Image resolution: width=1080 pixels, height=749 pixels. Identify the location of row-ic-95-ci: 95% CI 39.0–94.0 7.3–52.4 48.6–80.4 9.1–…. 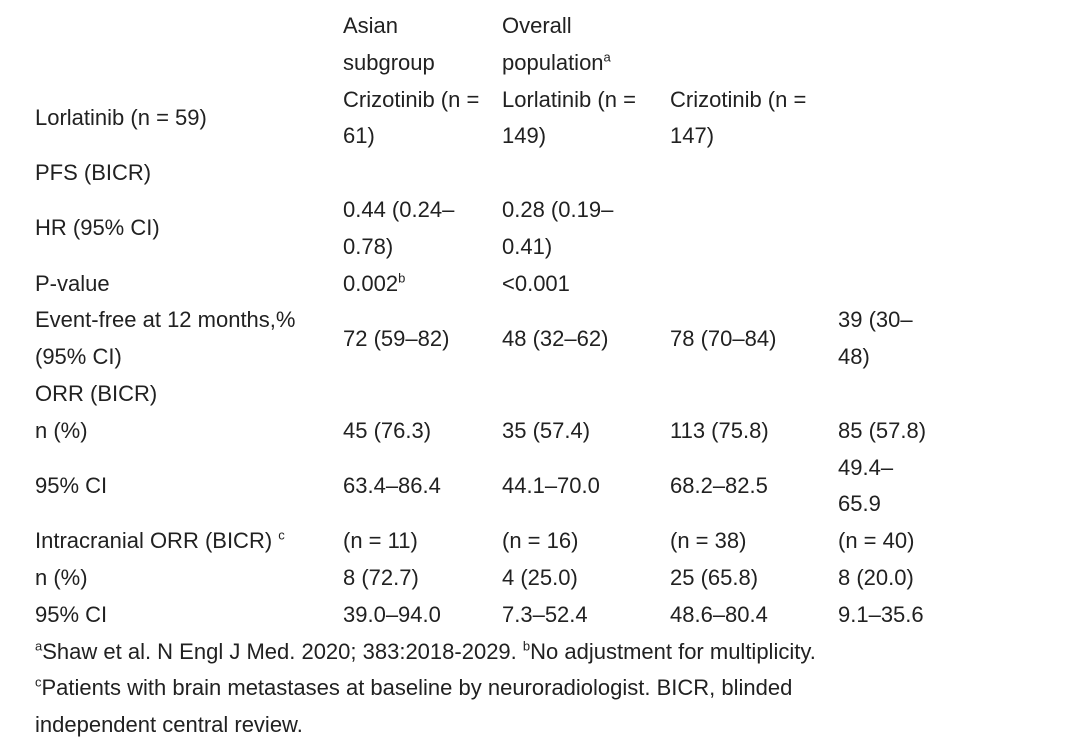
(485, 615).